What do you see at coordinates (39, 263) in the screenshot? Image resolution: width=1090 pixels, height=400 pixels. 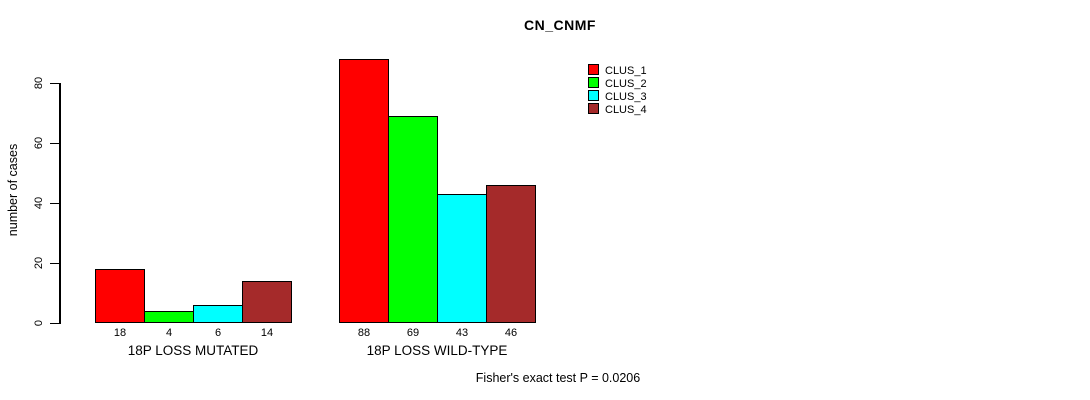 I see `y-tick-label: 20` at bounding box center [39, 263].